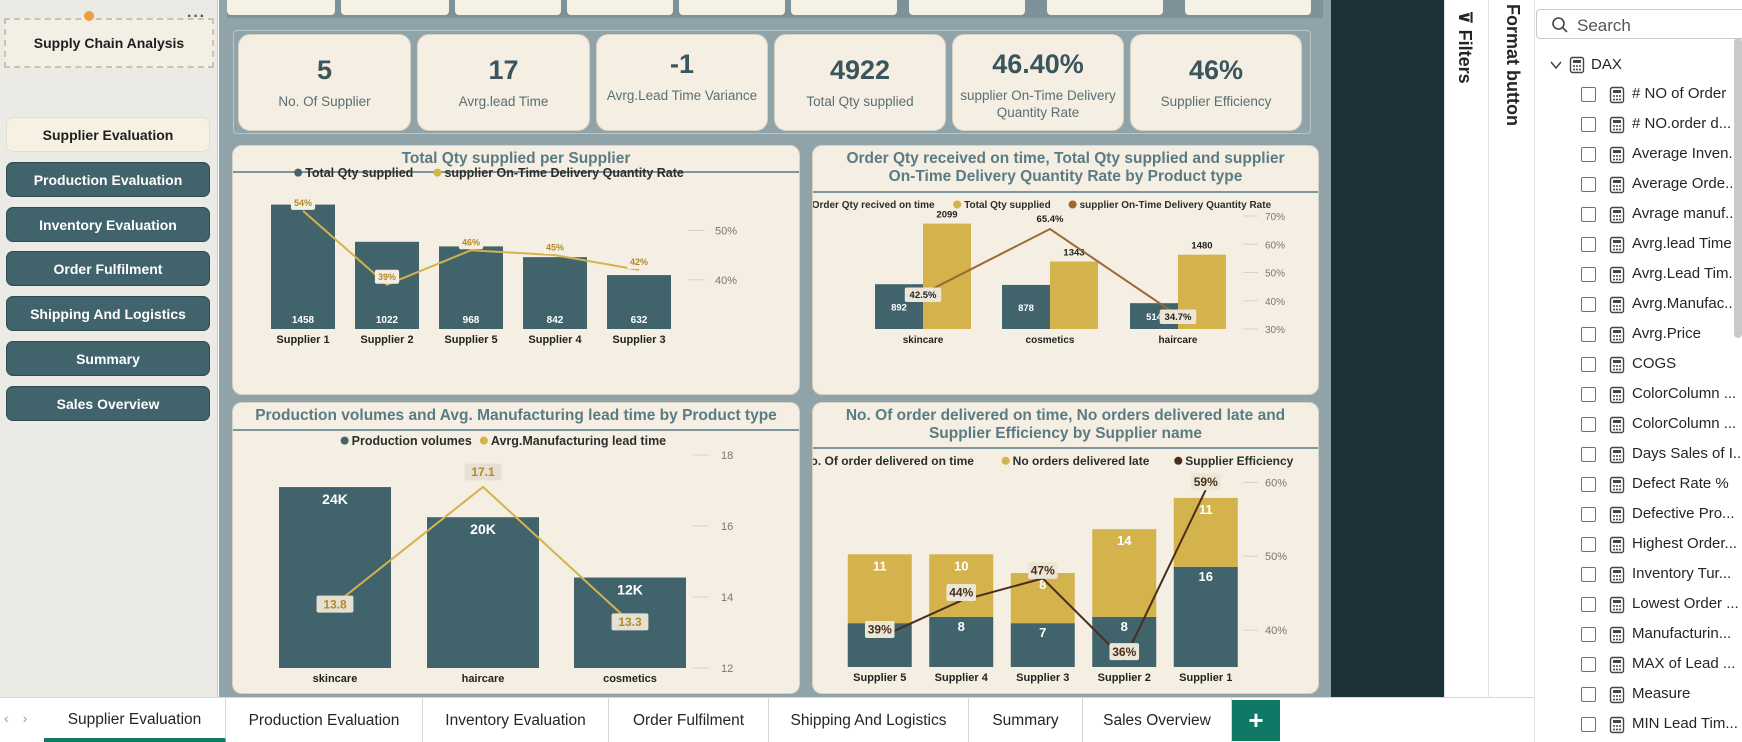 The width and height of the screenshot is (1742, 742). Describe the element at coordinates (1072, 204) in the screenshot. I see `legend-marker` at that location.